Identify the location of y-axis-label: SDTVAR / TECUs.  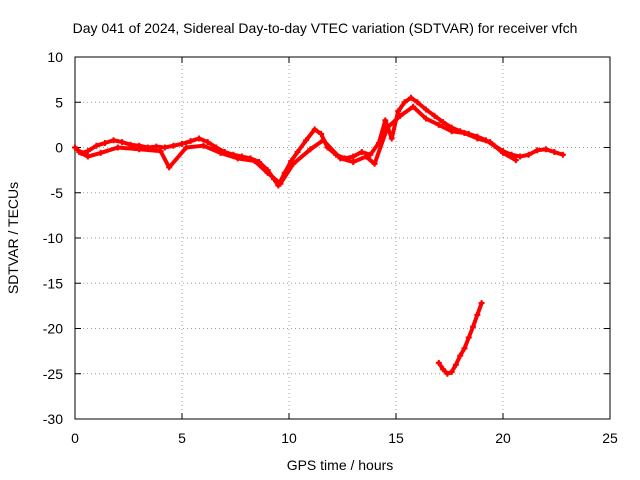
(13, 238).